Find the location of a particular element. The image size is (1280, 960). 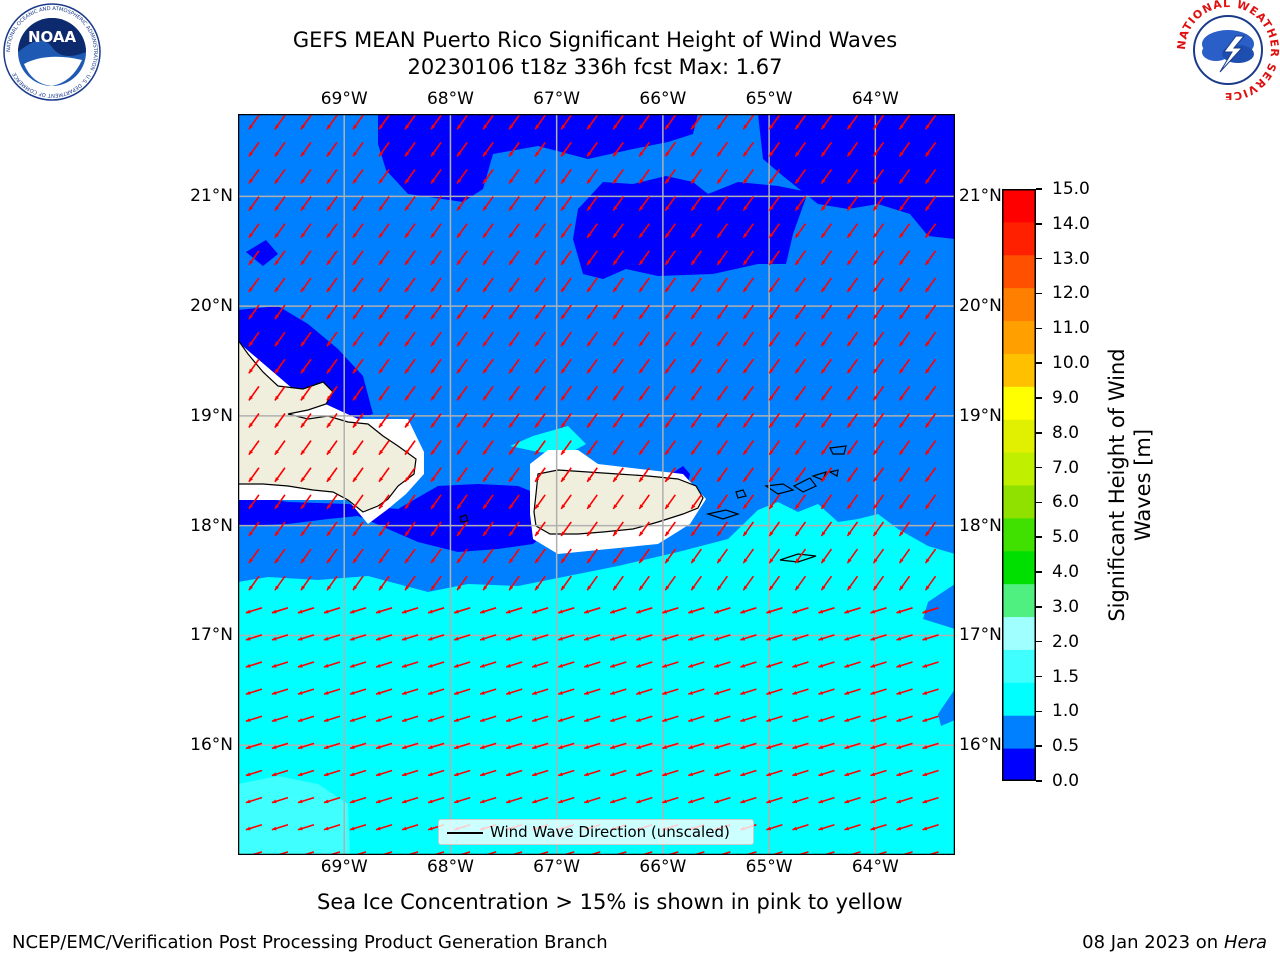

lon-tick-label: 66°W is located at coordinates (663, 867).